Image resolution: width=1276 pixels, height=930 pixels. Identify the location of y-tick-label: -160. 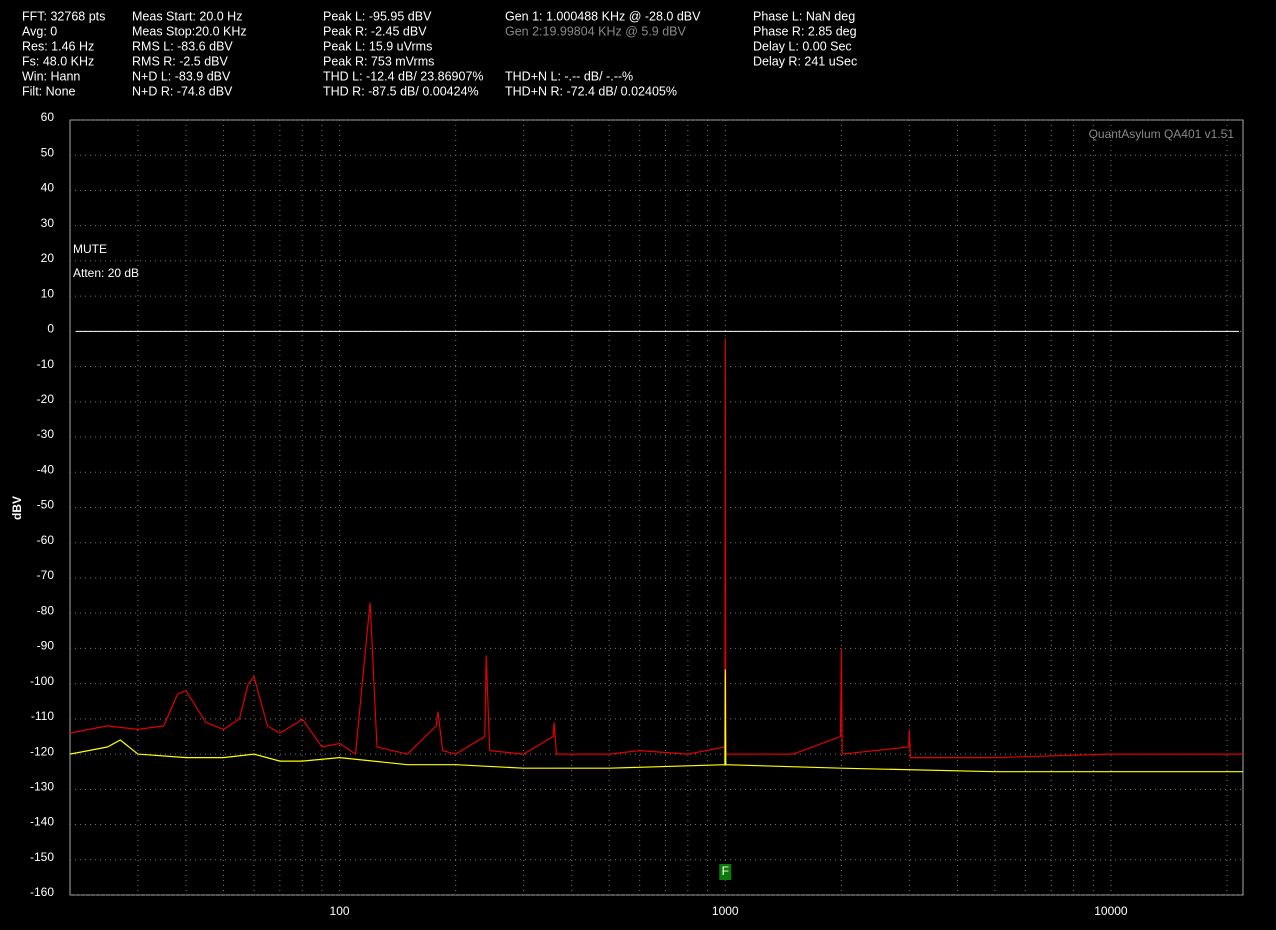
(42, 892).